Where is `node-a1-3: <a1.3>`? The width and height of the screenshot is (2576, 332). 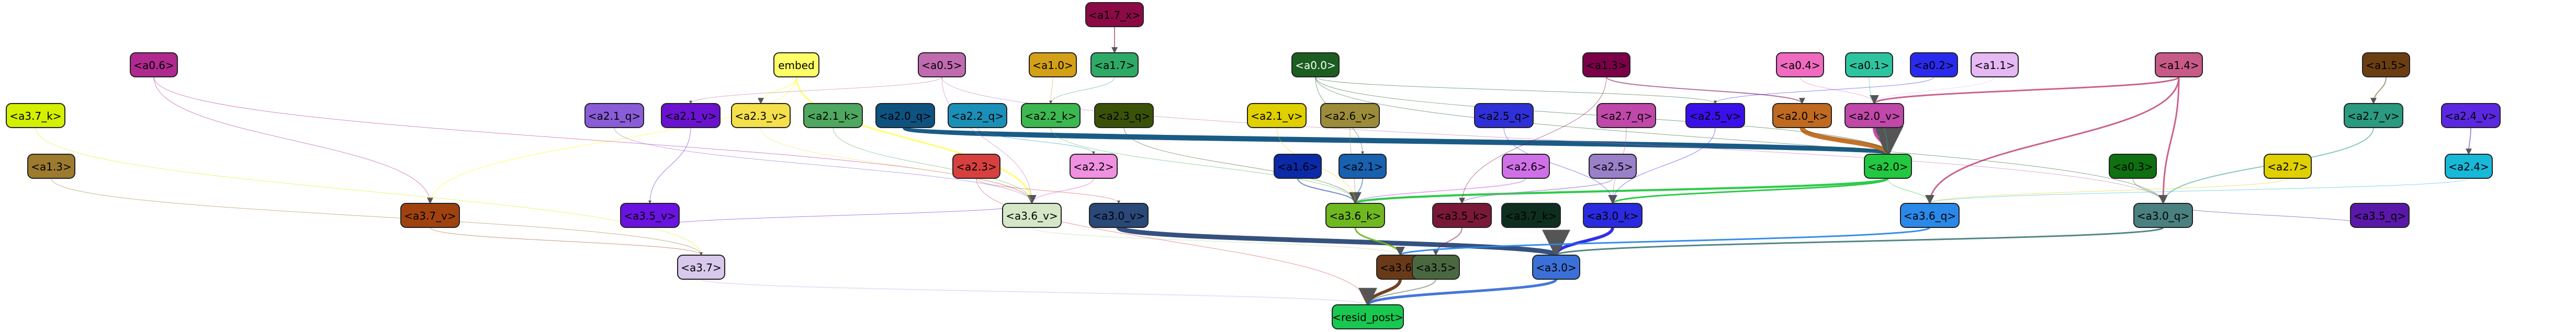 node-a1-3: <a1.3> is located at coordinates (51, 166).